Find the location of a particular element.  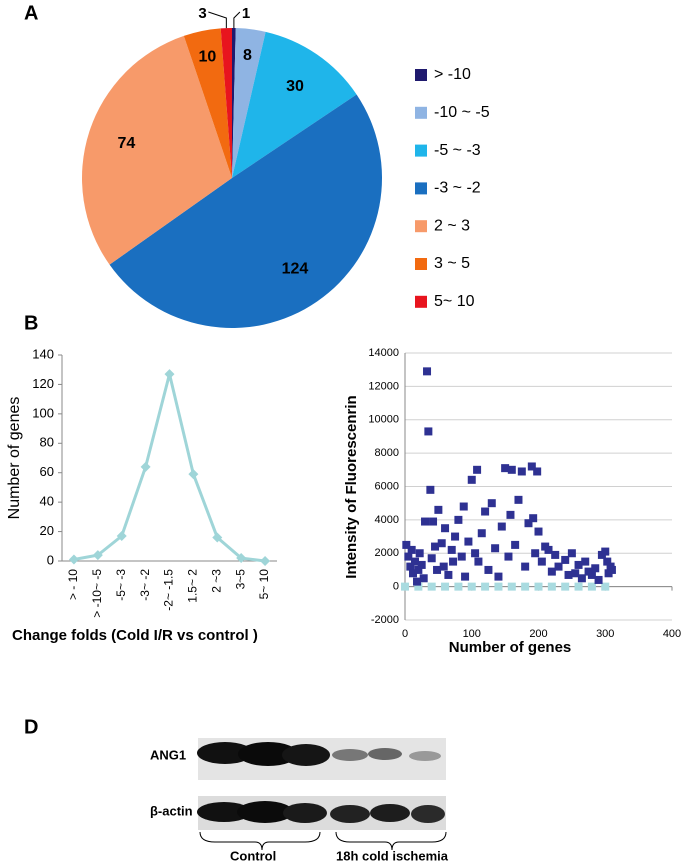

legend-label: -5 ~ -3 is located at coordinates (457, 150).